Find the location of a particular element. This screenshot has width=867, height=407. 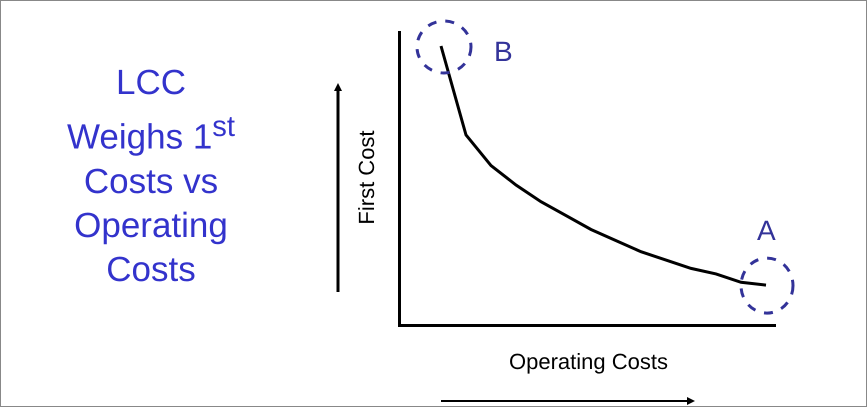

y-axis-title: First Cost is located at coordinates (366, 177).